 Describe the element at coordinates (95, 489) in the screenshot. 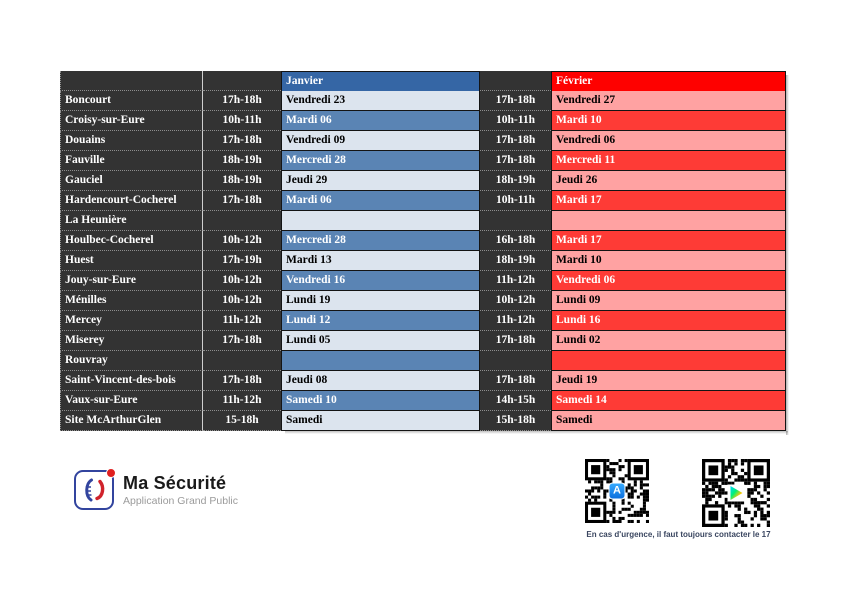

I see `ma-securite-app-icon` at that location.